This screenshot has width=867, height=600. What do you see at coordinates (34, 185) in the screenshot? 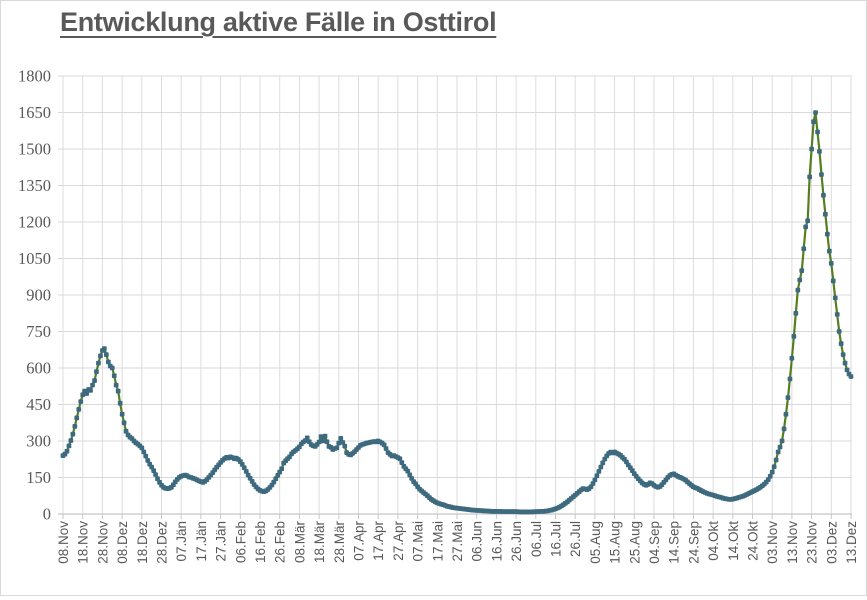
I see `y-tick-label: 1350` at bounding box center [34, 185].